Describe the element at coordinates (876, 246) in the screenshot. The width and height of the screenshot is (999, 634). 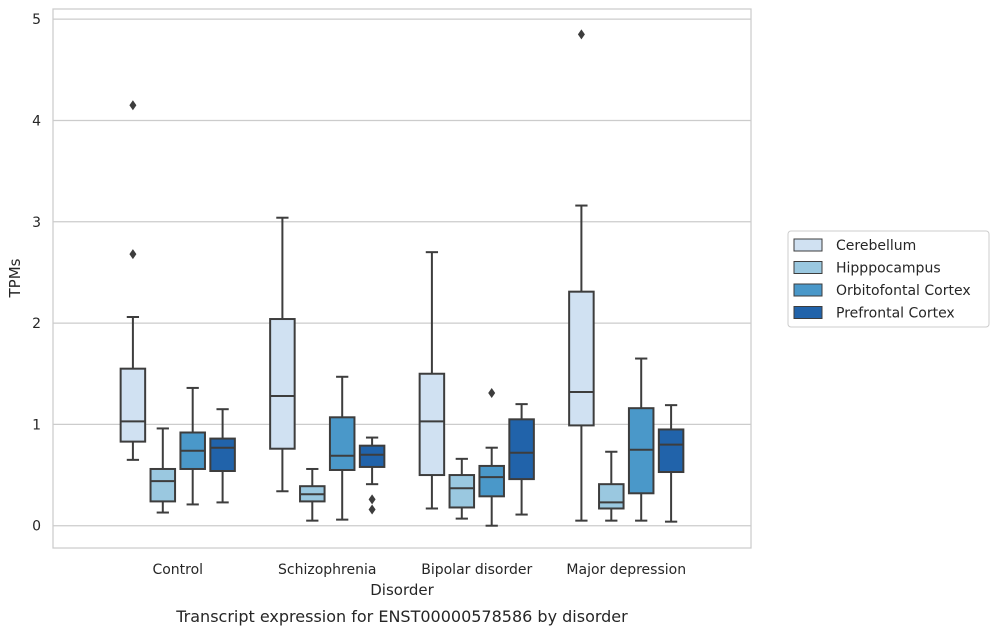
I see `legend-label: Cerebellum` at that location.